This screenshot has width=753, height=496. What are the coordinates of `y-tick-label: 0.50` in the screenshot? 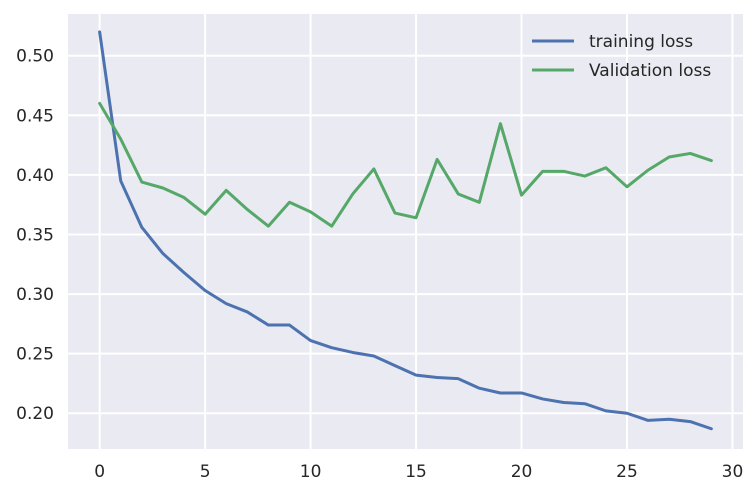 It's located at (35, 57).